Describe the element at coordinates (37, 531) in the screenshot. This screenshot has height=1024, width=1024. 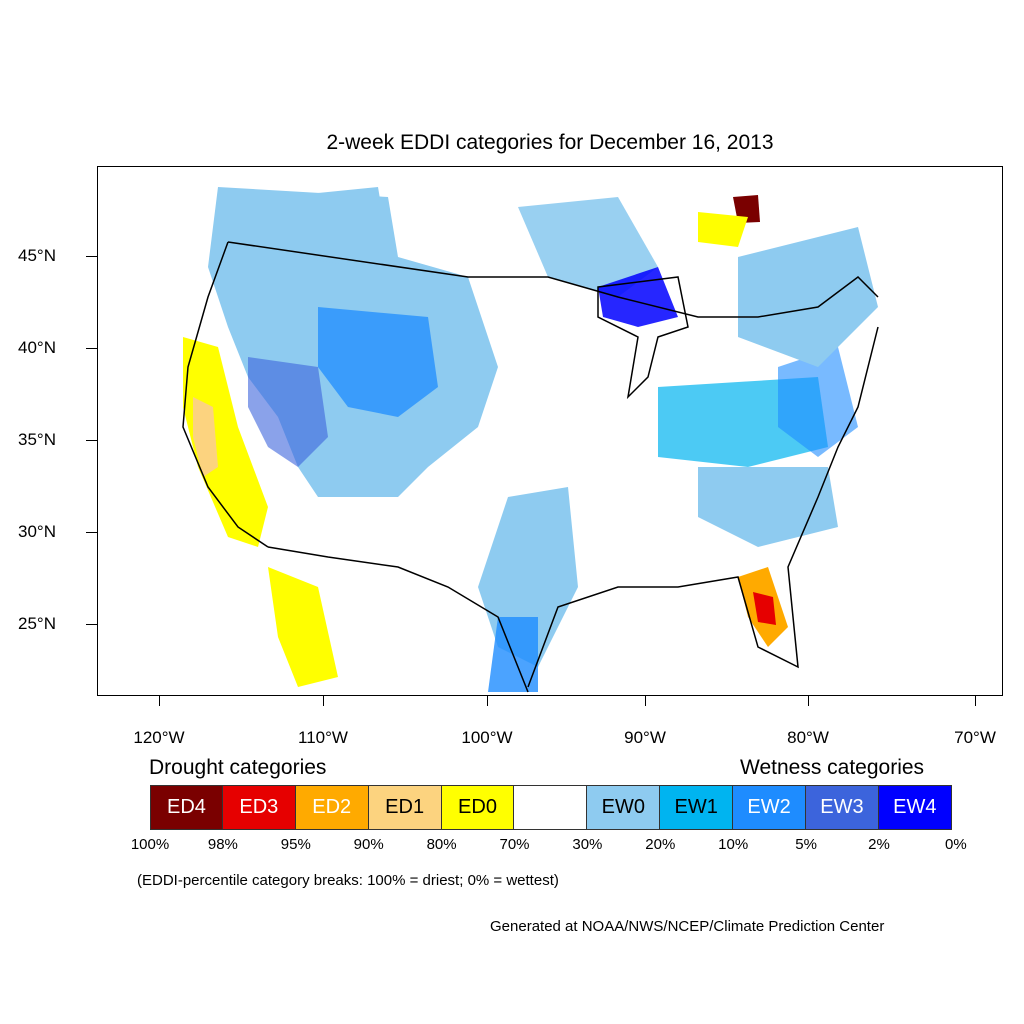
I see `lat-label-30: 30°N` at that location.